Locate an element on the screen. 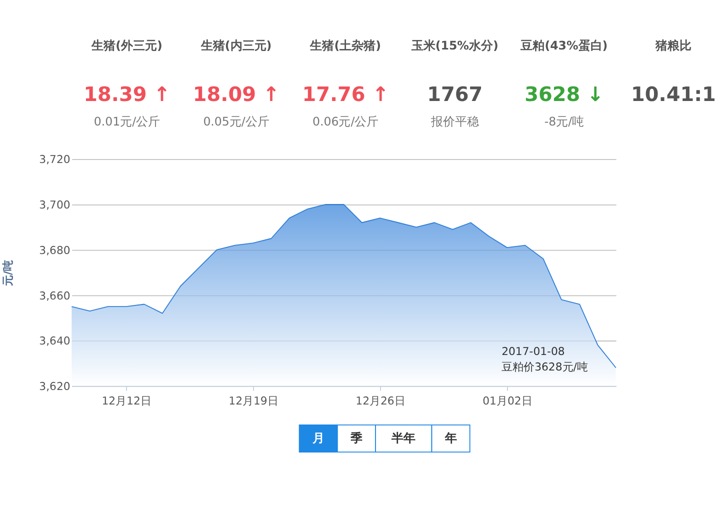  y-tick-label: 3,720 is located at coordinates (54, 159).